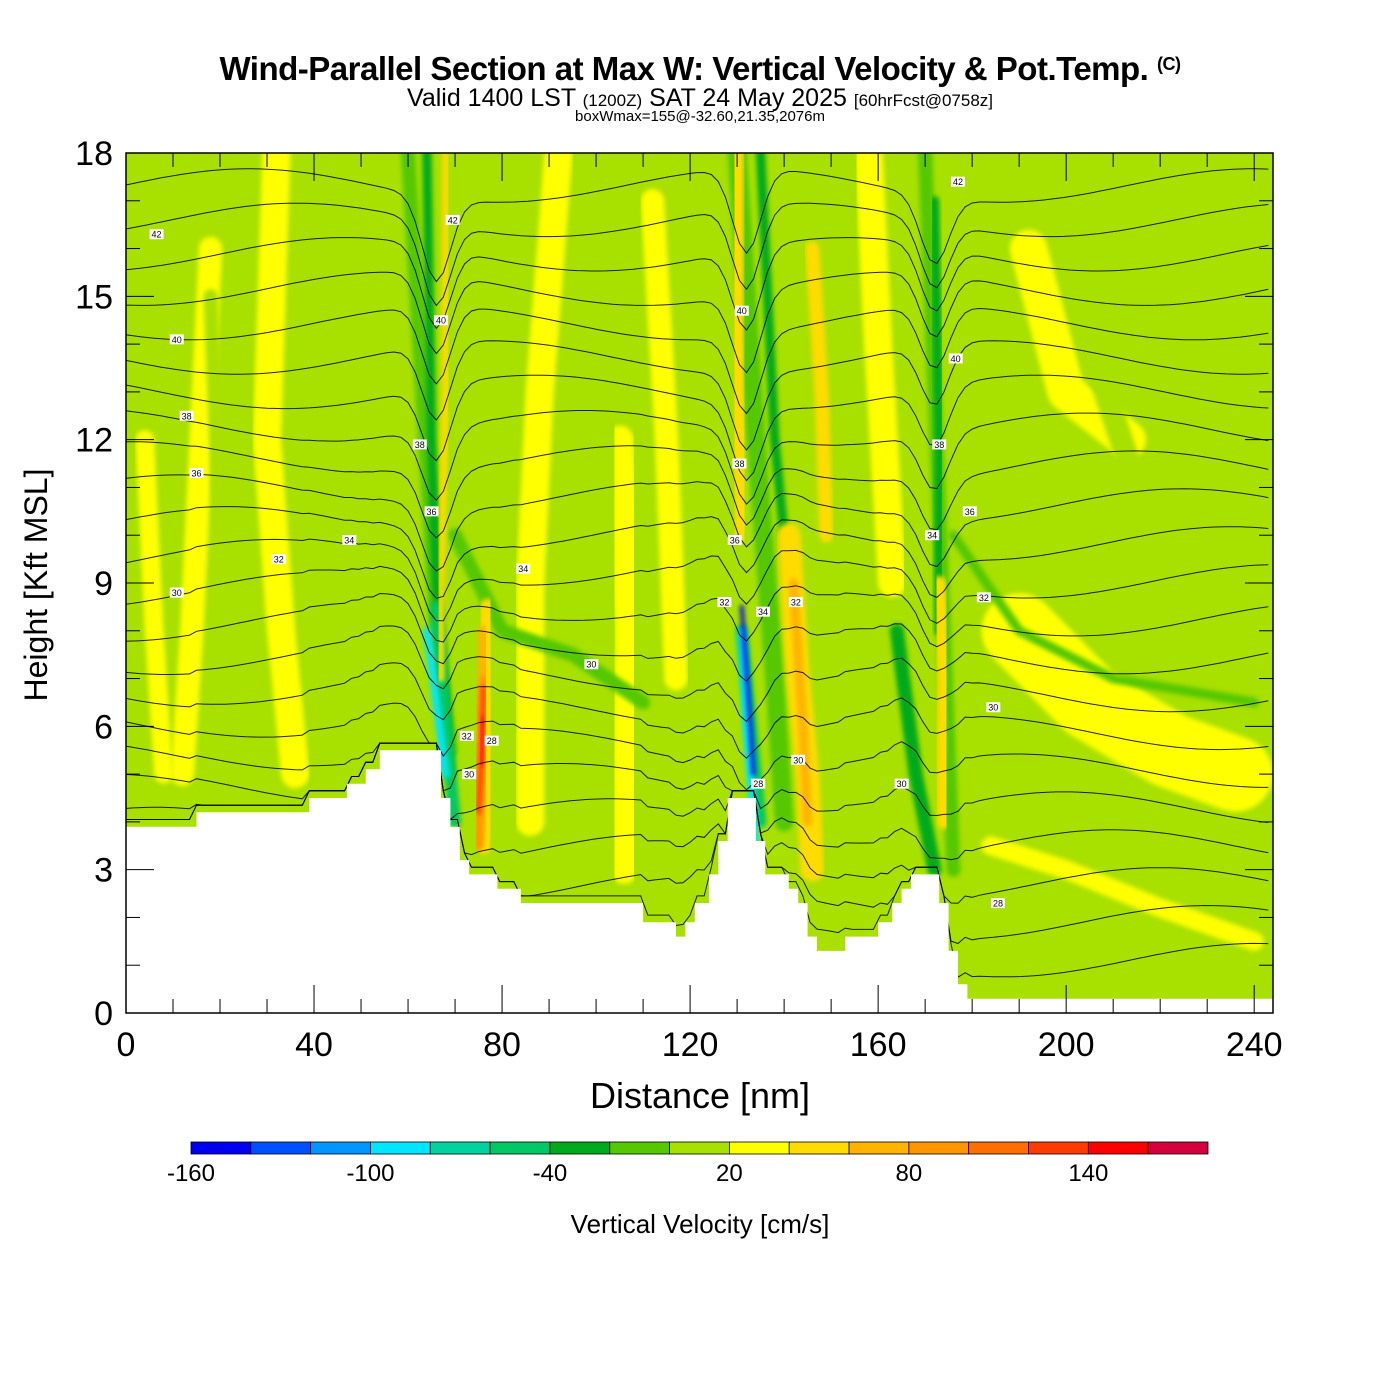 This screenshot has width=1400, height=1400. What do you see at coordinates (103, 727) in the screenshot?
I see `y-tick-label: 6` at bounding box center [103, 727].